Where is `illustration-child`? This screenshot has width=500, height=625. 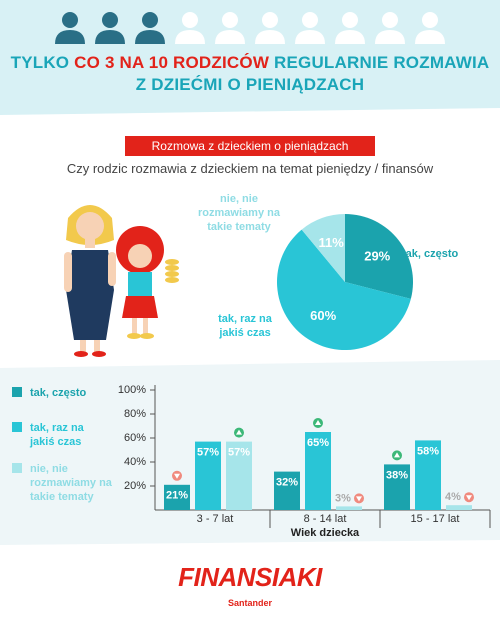 illustration-child is located at coordinates (147, 282).